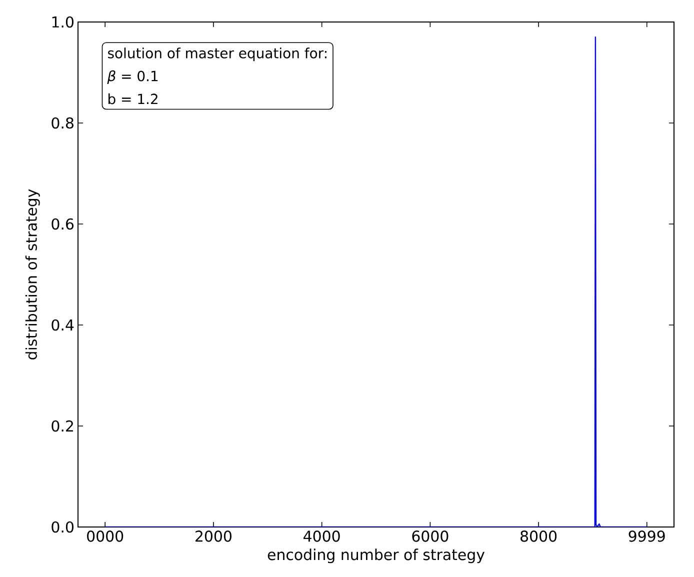  I want to click on y-tick-label: 0.4, so click(63, 325).